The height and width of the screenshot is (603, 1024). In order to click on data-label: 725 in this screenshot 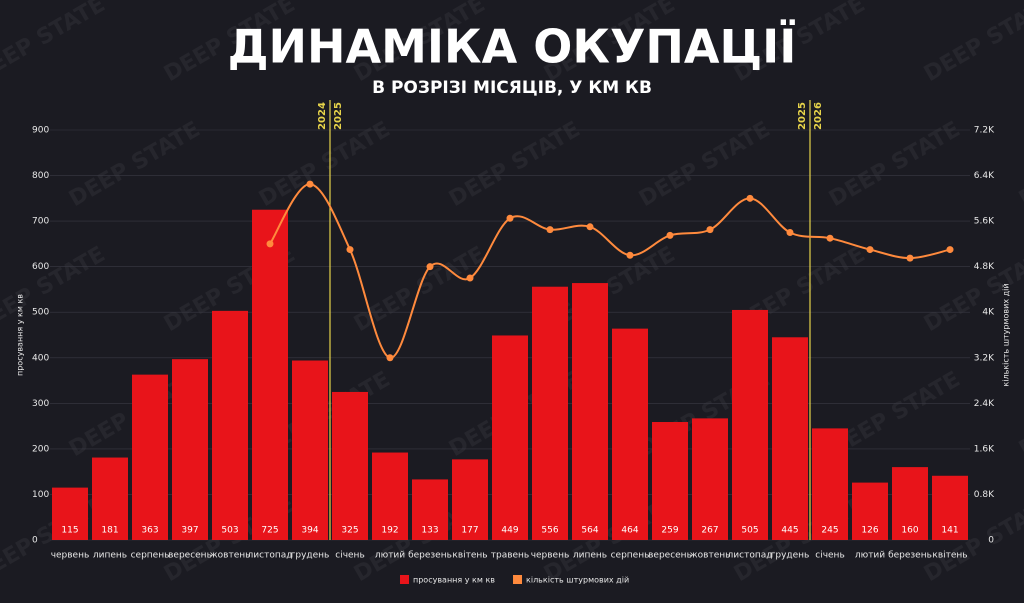, I will do `click(269, 531)`.